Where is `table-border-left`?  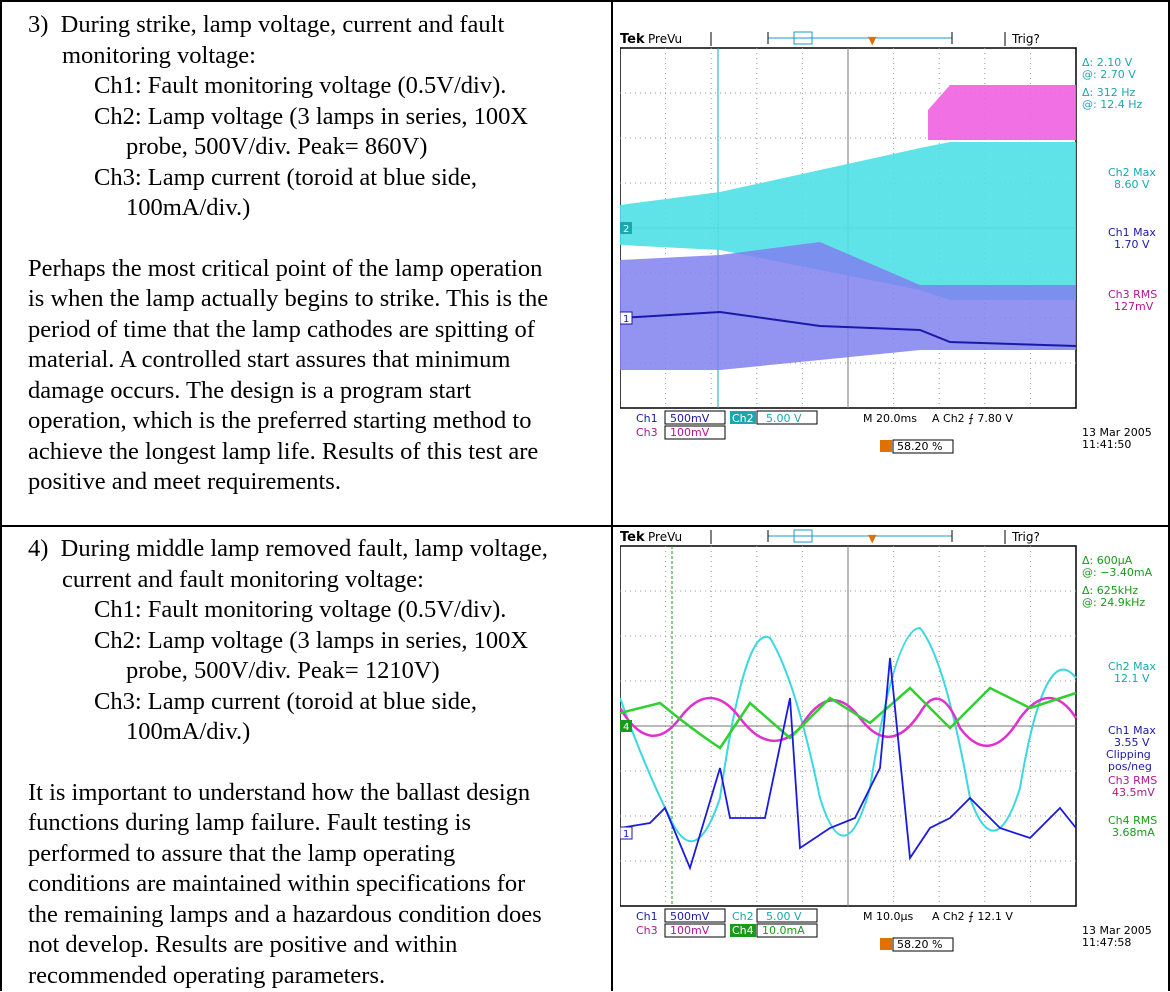
table-border-left is located at coordinates (1, 495).